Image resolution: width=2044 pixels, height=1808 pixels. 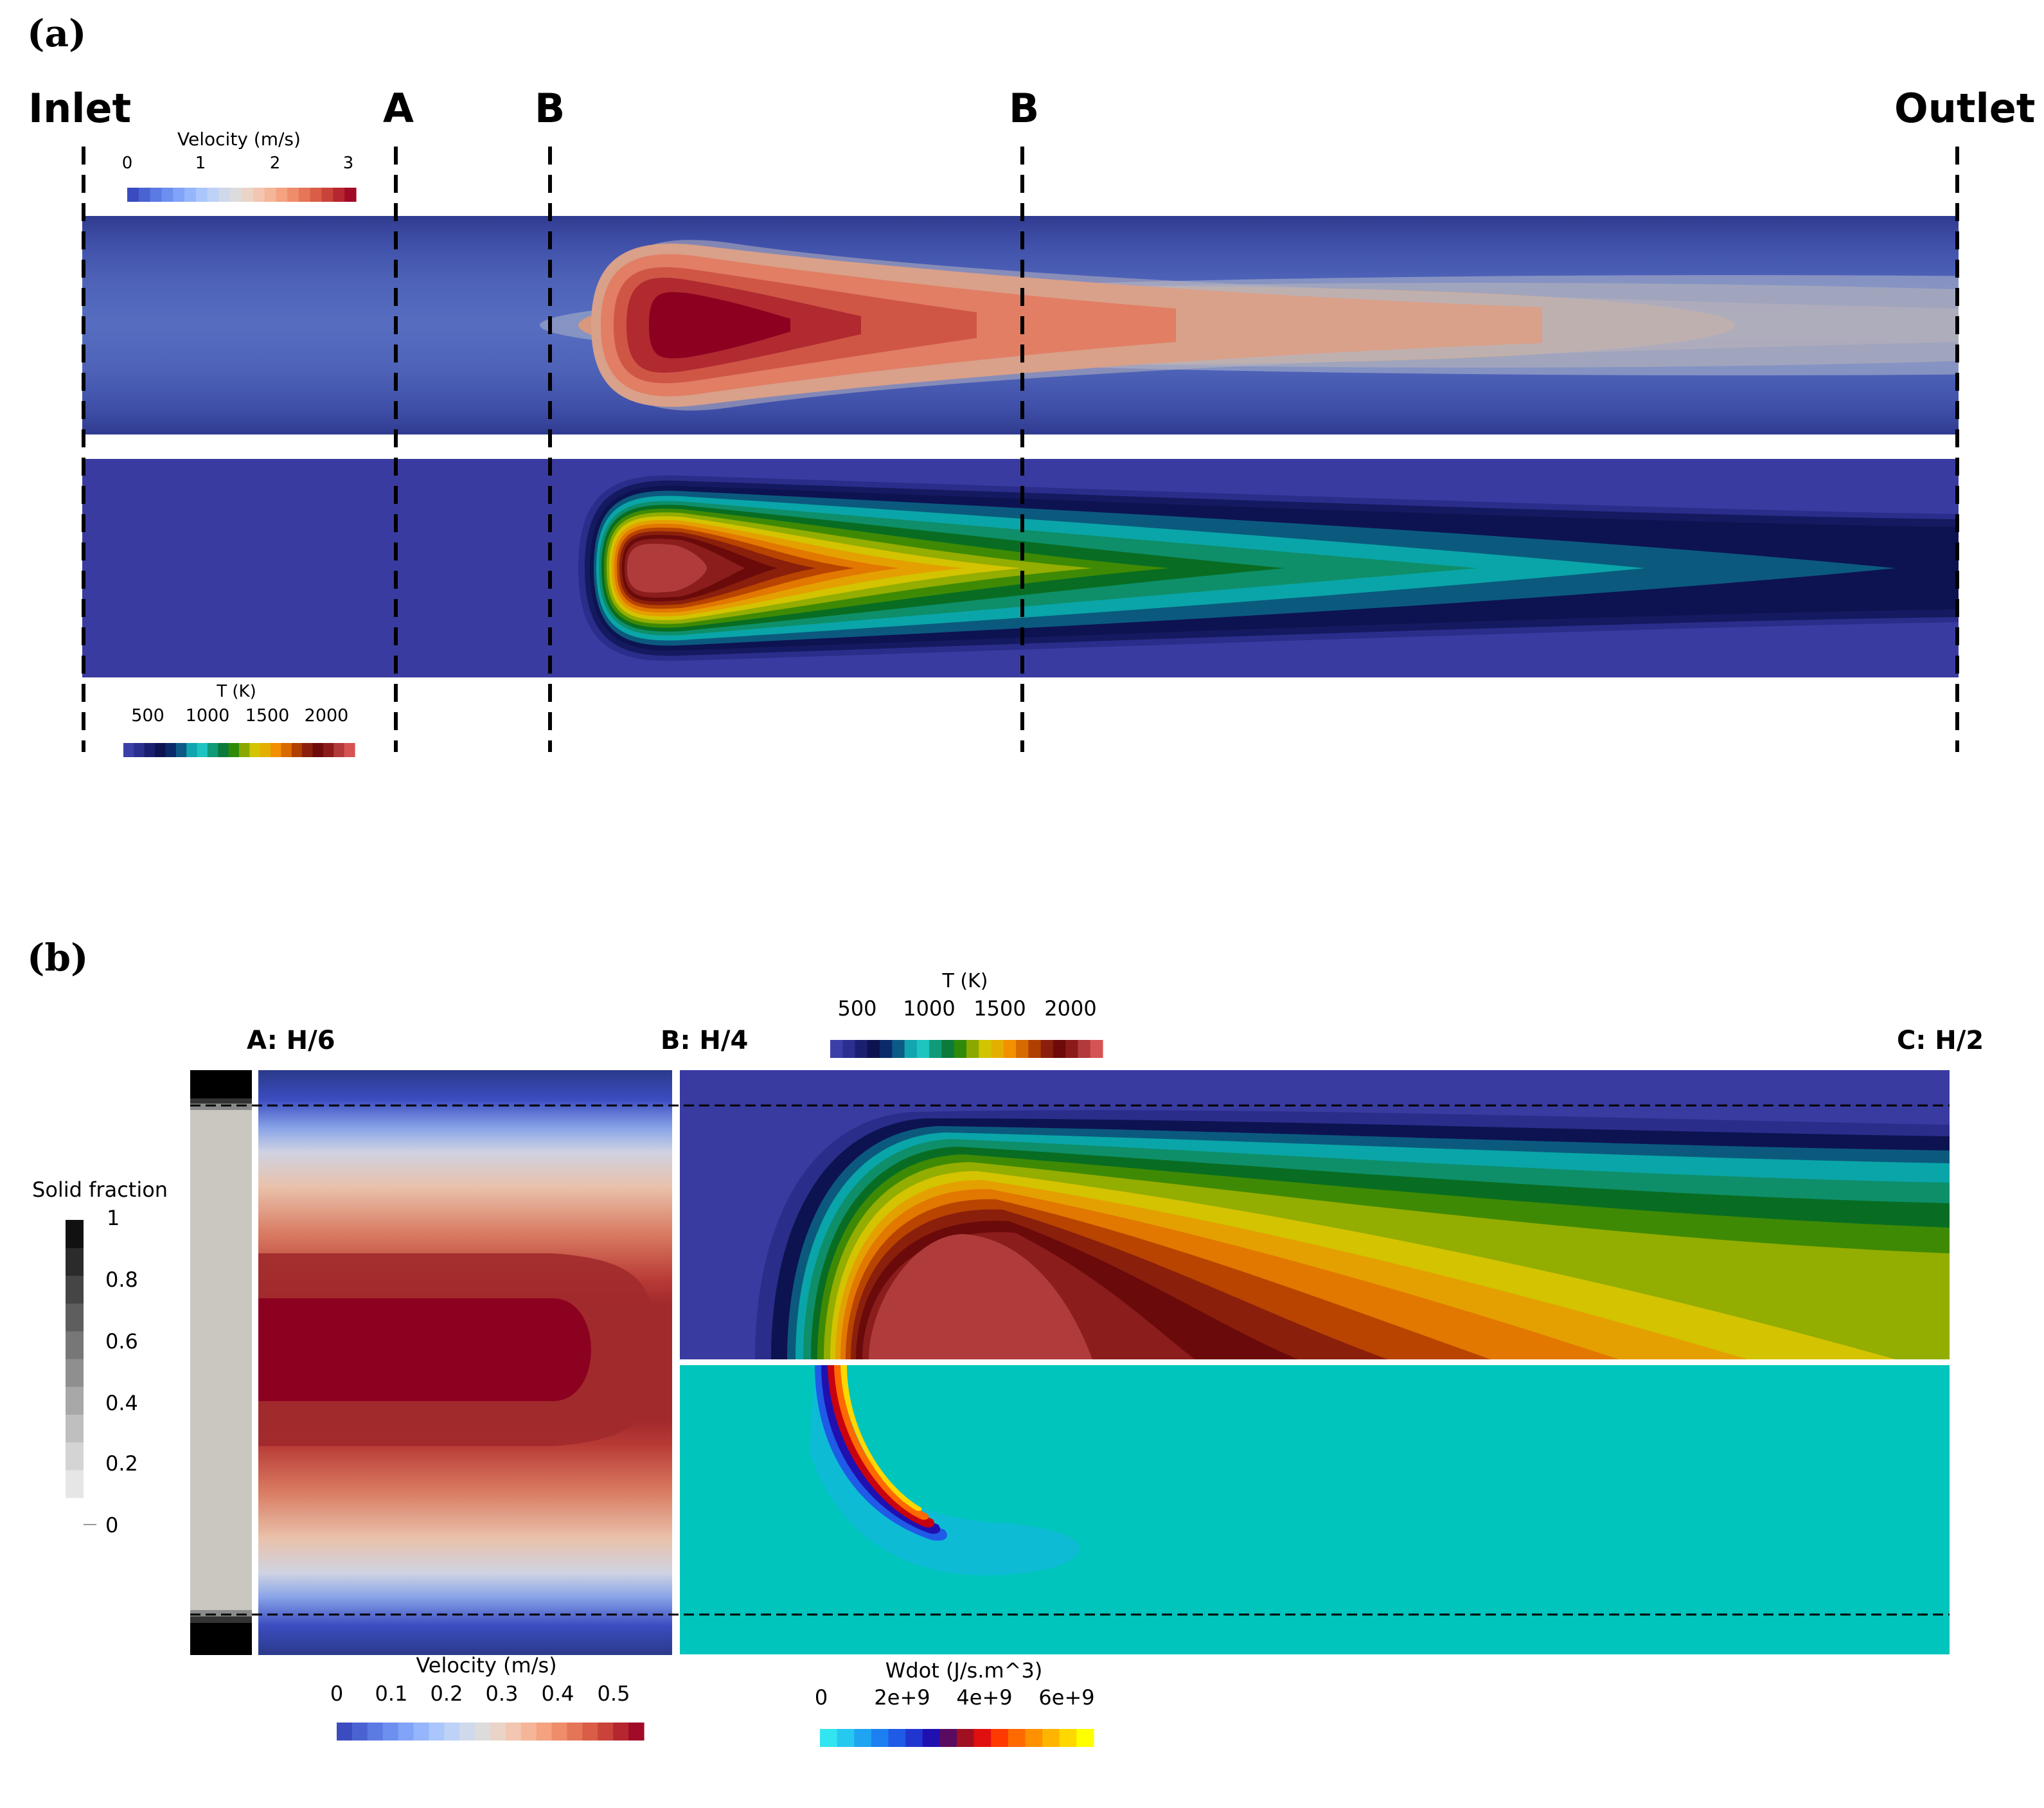 I want to click on wdot-colorbar-title: Wdot (J/s.m^3), so click(x=964, y=1670).